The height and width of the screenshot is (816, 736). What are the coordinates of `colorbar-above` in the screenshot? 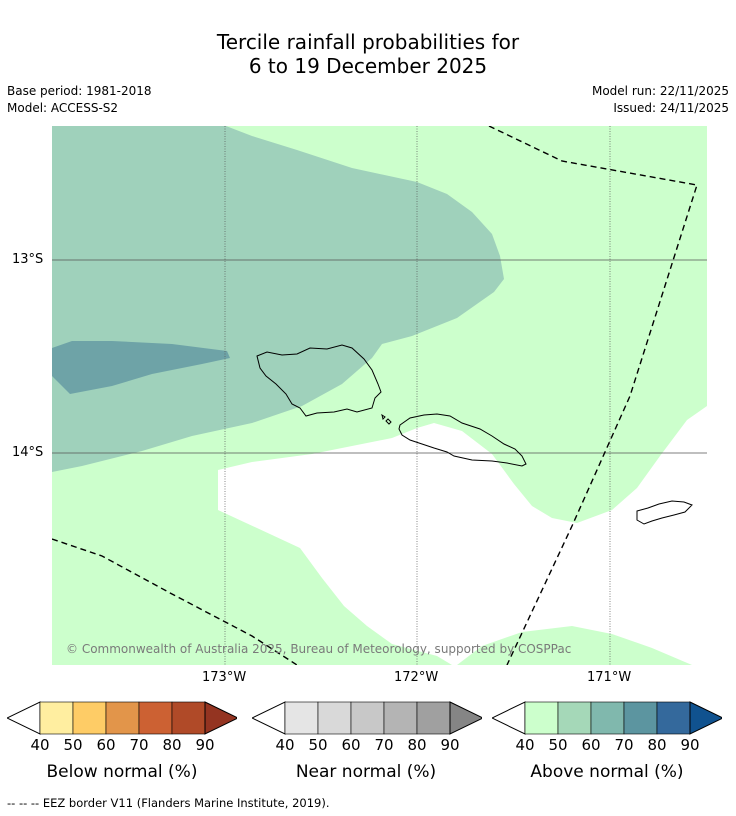 It's located at (607, 718).